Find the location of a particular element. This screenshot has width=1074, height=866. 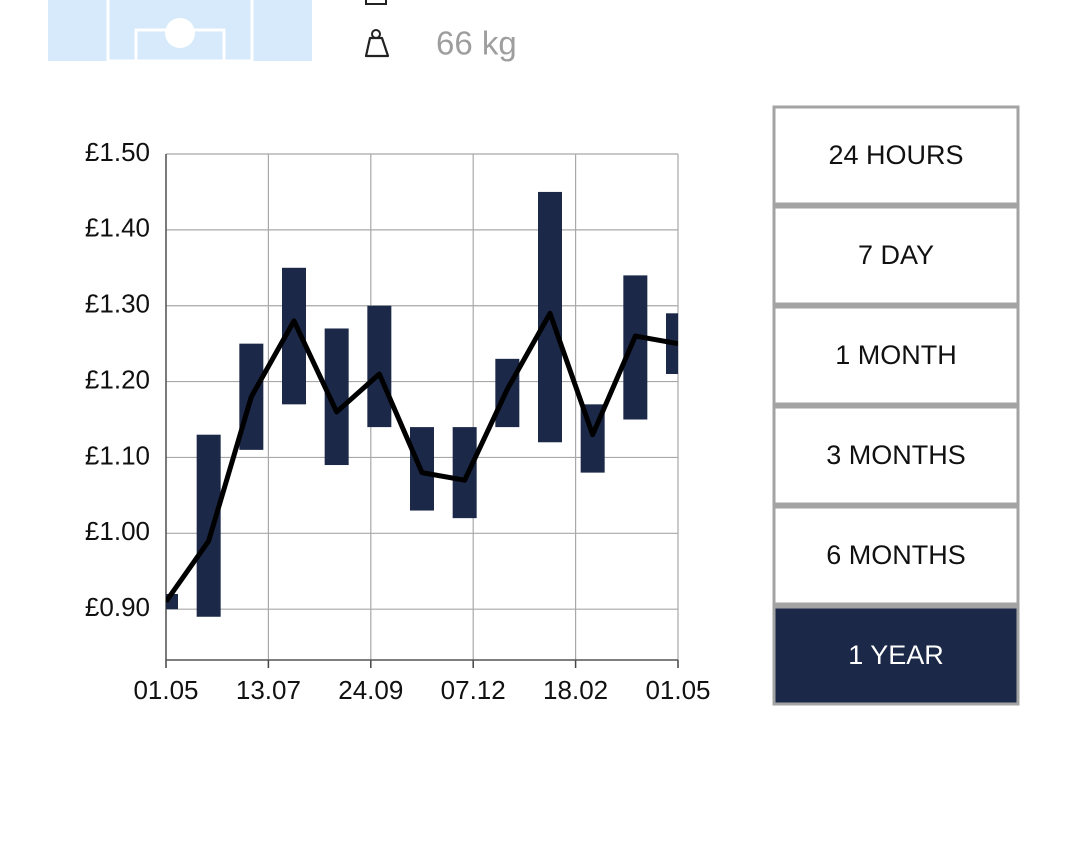

y-tick-label: £0.90 is located at coordinates (117, 607).